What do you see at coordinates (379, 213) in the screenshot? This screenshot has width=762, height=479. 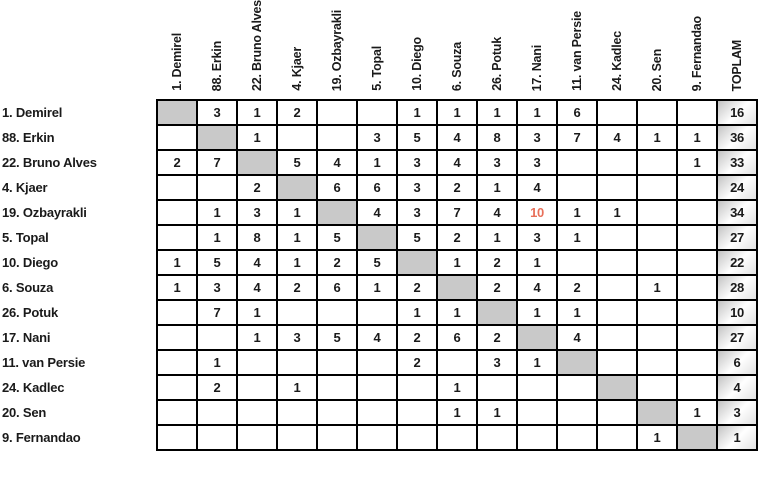 I see `table-row: 19. Ozbayrakli 1 3 1 4 3 7 4 10 1 1 34` at bounding box center [379, 213].